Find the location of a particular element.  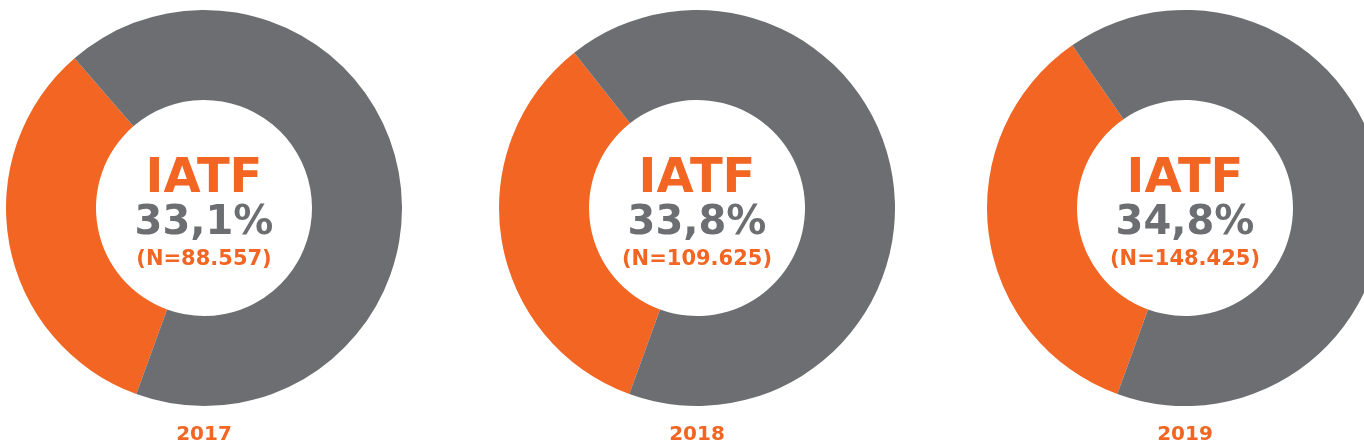

text: (N=109.625) is located at coordinates (697, 258).